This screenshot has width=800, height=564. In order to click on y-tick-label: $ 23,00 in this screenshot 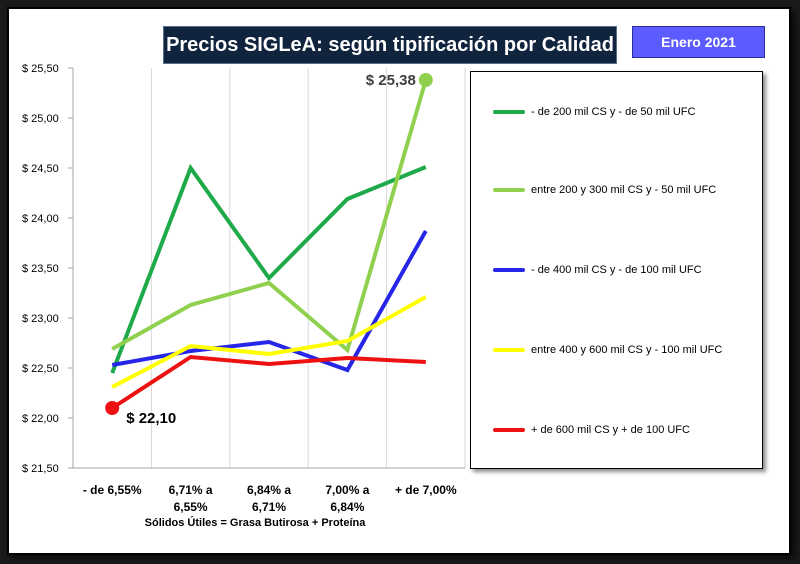, I will do `click(40, 319)`.